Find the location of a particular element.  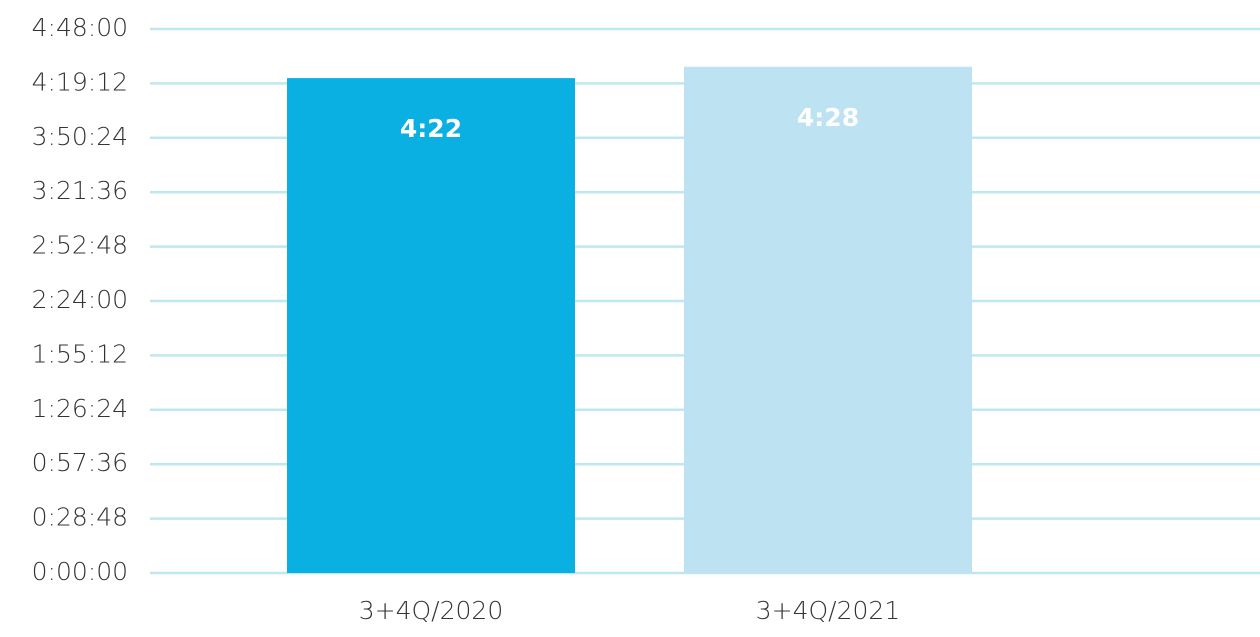

y-tick-label: 1:55:12 is located at coordinates (80, 353).